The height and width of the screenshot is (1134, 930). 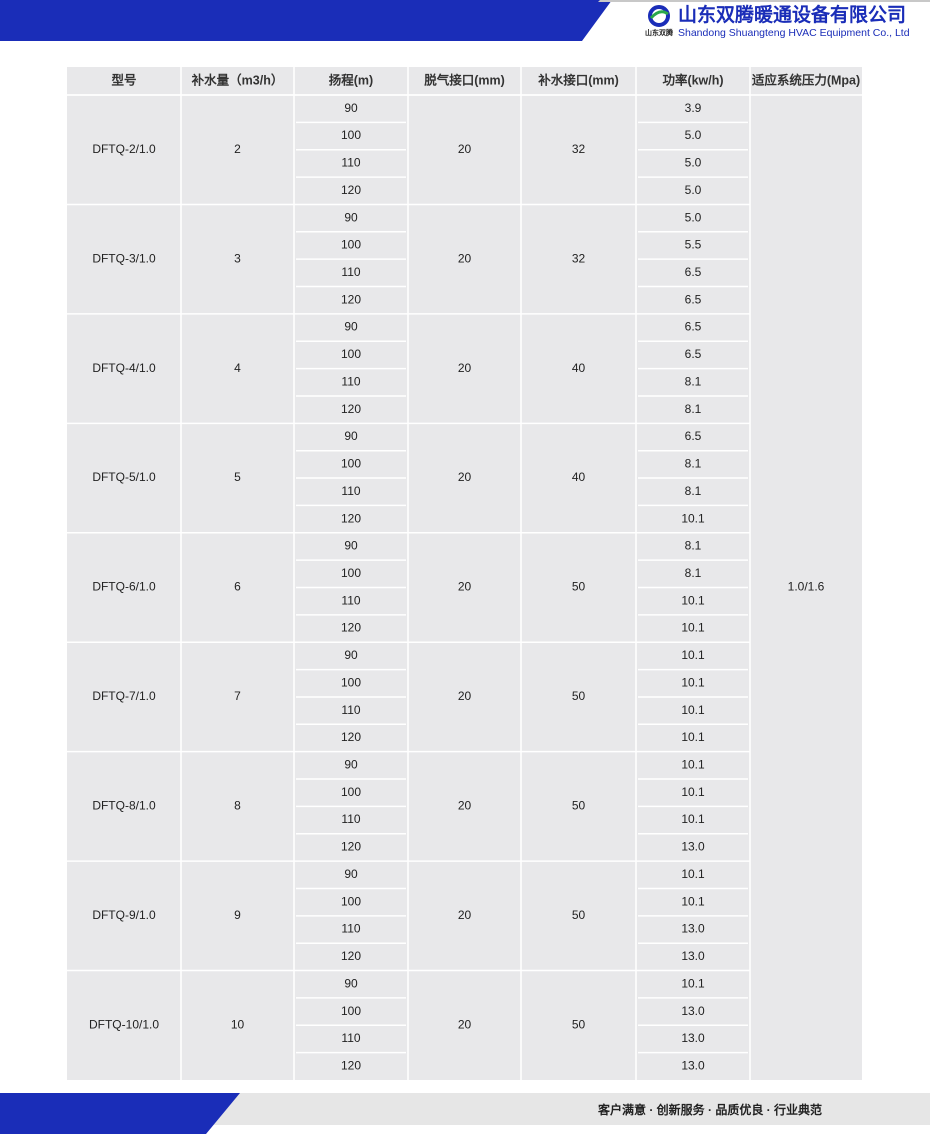 I want to click on cell-model: DFTQ-10/1.0, so click(x=124, y=1024).